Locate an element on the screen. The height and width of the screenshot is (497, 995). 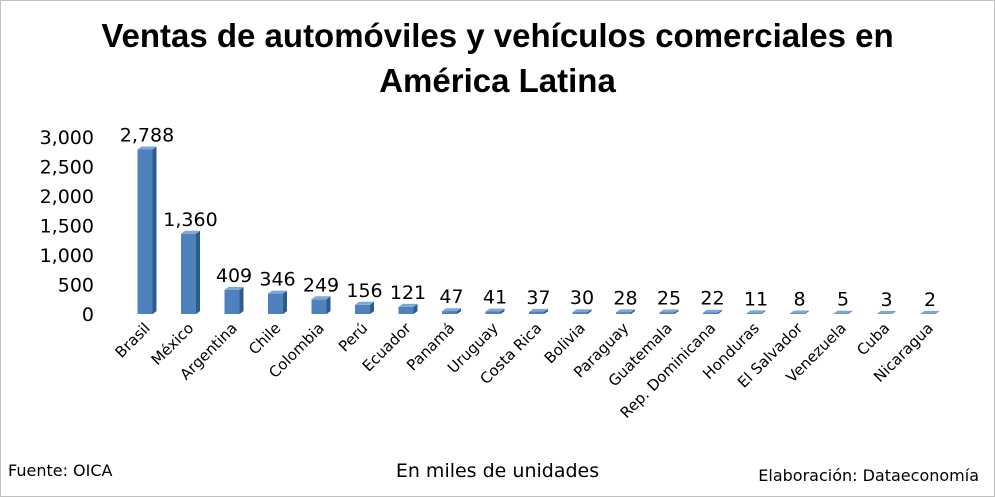
data-label: 5 is located at coordinates (843, 300).